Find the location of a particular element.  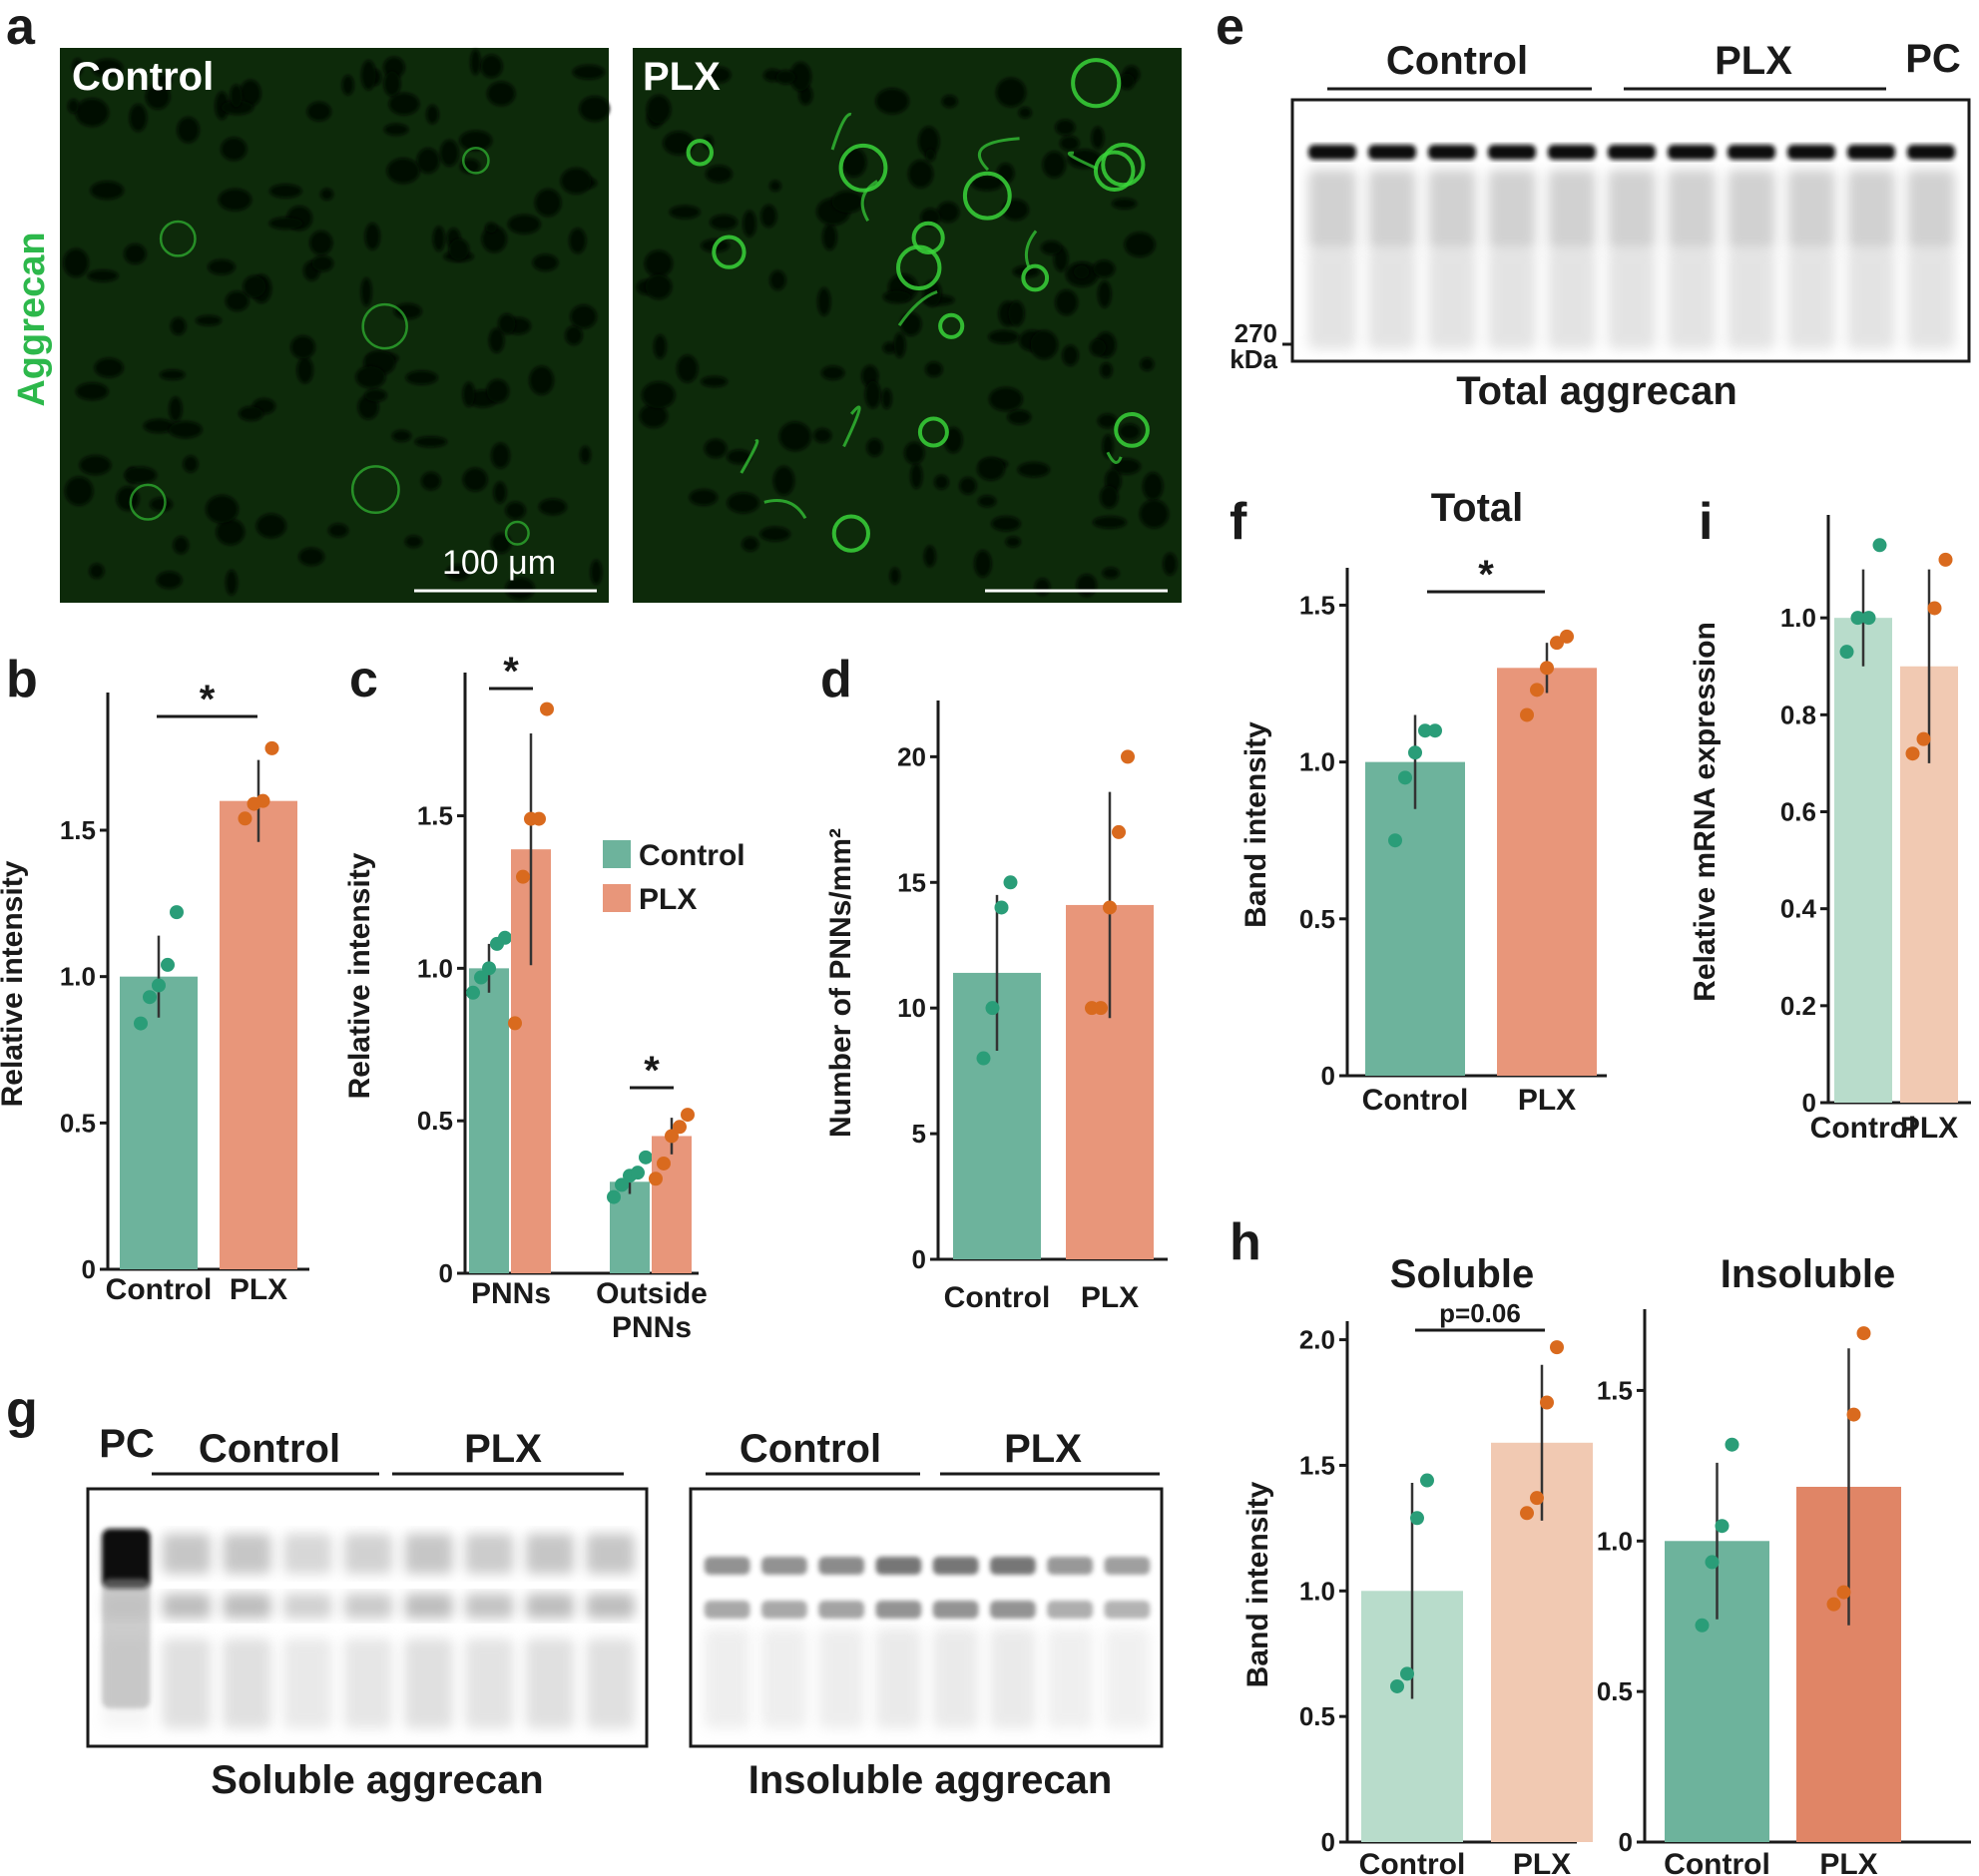

y-axis-label: Relative intensity is located at coordinates (14, 983).